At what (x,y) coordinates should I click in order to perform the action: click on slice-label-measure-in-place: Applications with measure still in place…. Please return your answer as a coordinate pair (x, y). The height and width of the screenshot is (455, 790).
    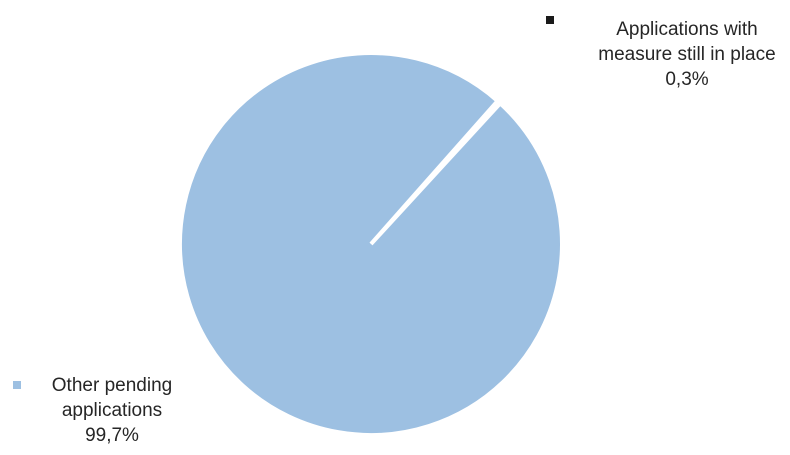
    Looking at the image, I should click on (686, 54).